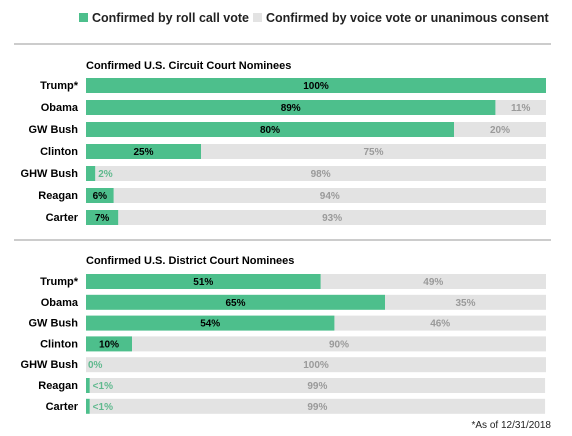  I want to click on value-label-roll-call-ghw-bush: 0%, so click(95, 365).